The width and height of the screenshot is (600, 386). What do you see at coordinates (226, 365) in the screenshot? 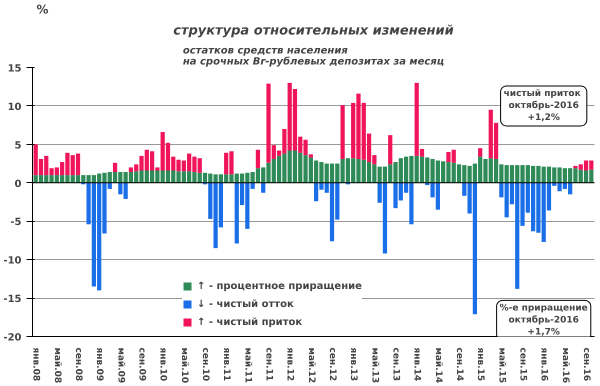
I see `x-tick-label: янв.11` at bounding box center [226, 365].